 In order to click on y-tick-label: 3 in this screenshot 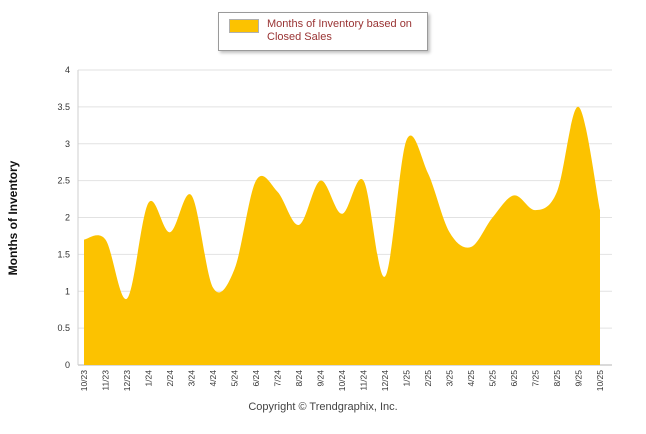, I will do `click(67, 144)`.